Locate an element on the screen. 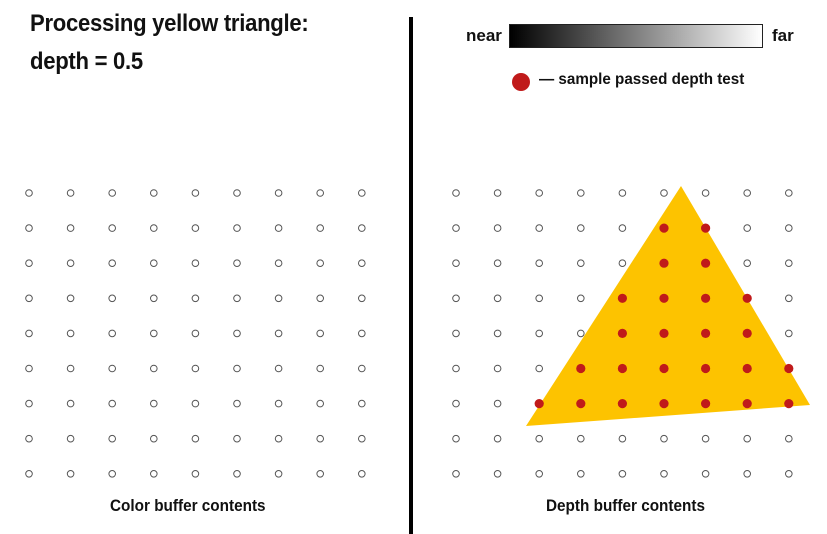 The width and height of the screenshot is (827, 534). depth-buffer-caption: Depth buffer contents is located at coordinates (625, 505).